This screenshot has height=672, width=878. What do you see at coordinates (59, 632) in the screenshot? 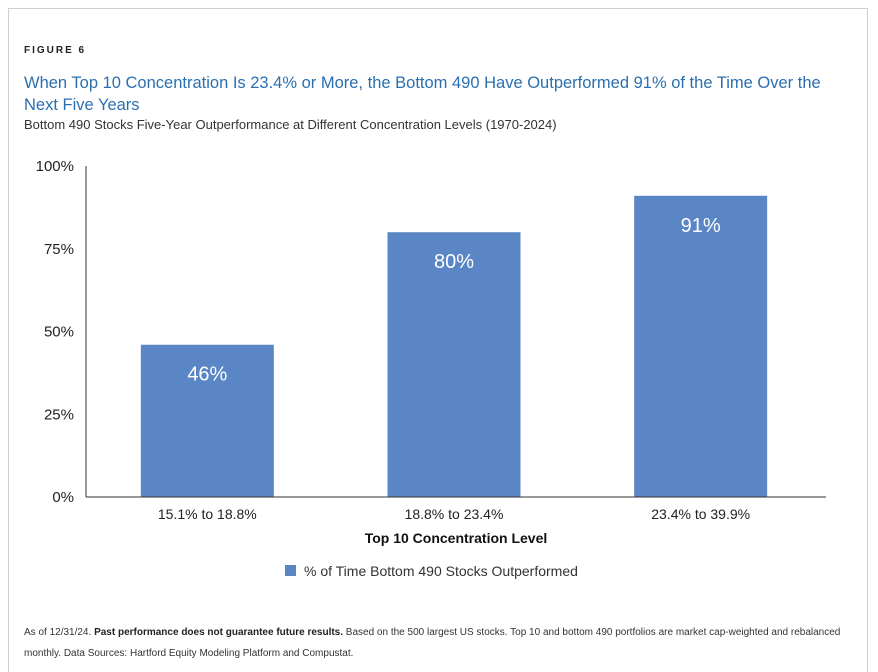
I see `footnote-prefix: As of 12/31/24.` at bounding box center [59, 632].